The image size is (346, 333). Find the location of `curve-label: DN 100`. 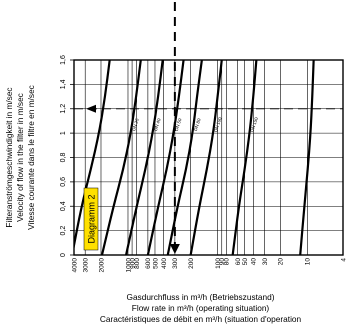

curve-label: DN 100 is located at coordinates (218, 124).